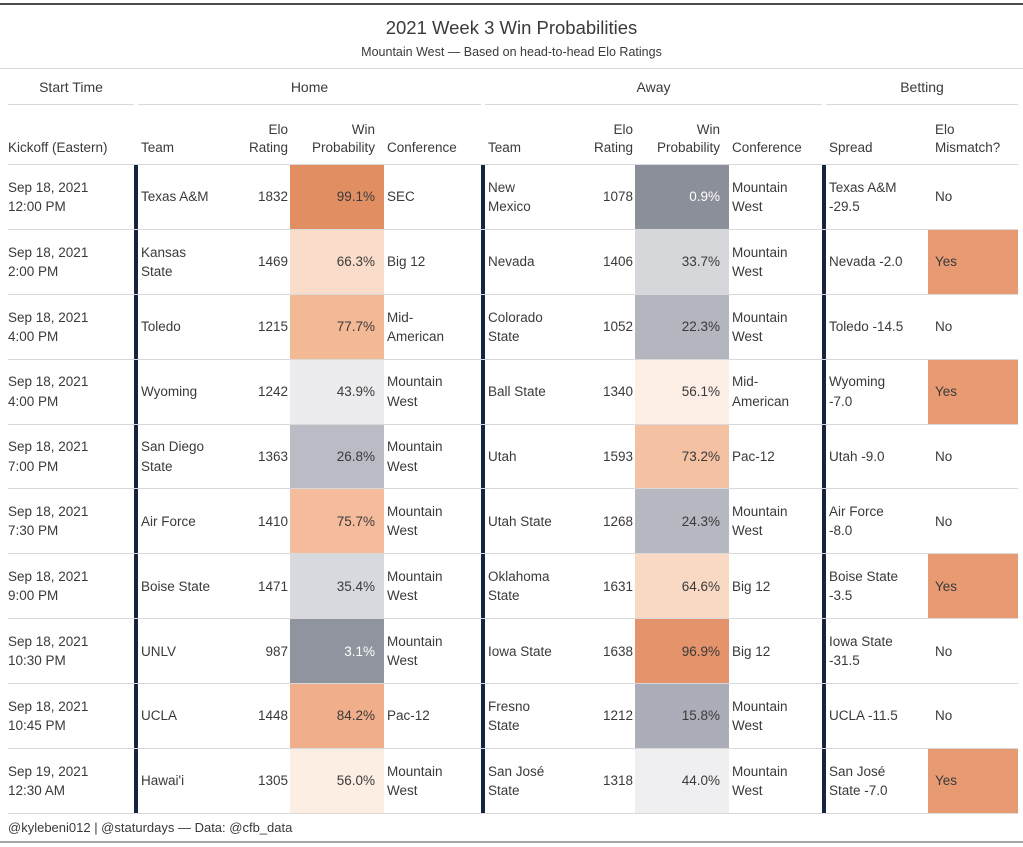 Image resolution: width=1023 pixels, height=847 pixels. I want to click on kickoff-cell: Sep 18, 2021 9:00 PM, so click(48, 586).